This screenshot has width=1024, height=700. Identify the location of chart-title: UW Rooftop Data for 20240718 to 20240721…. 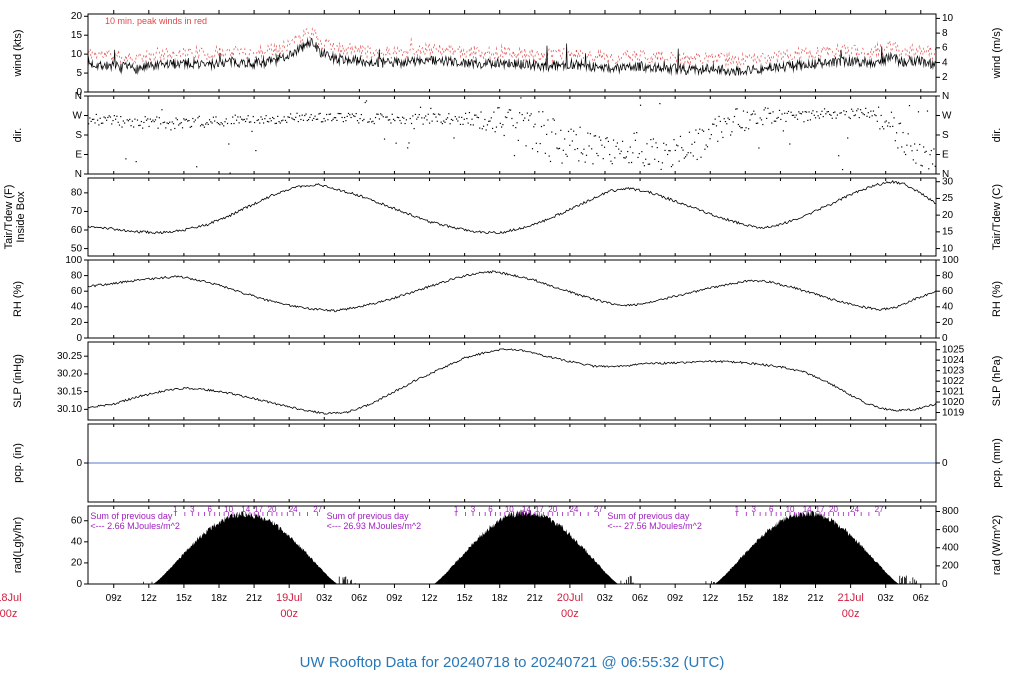
(512, 662).